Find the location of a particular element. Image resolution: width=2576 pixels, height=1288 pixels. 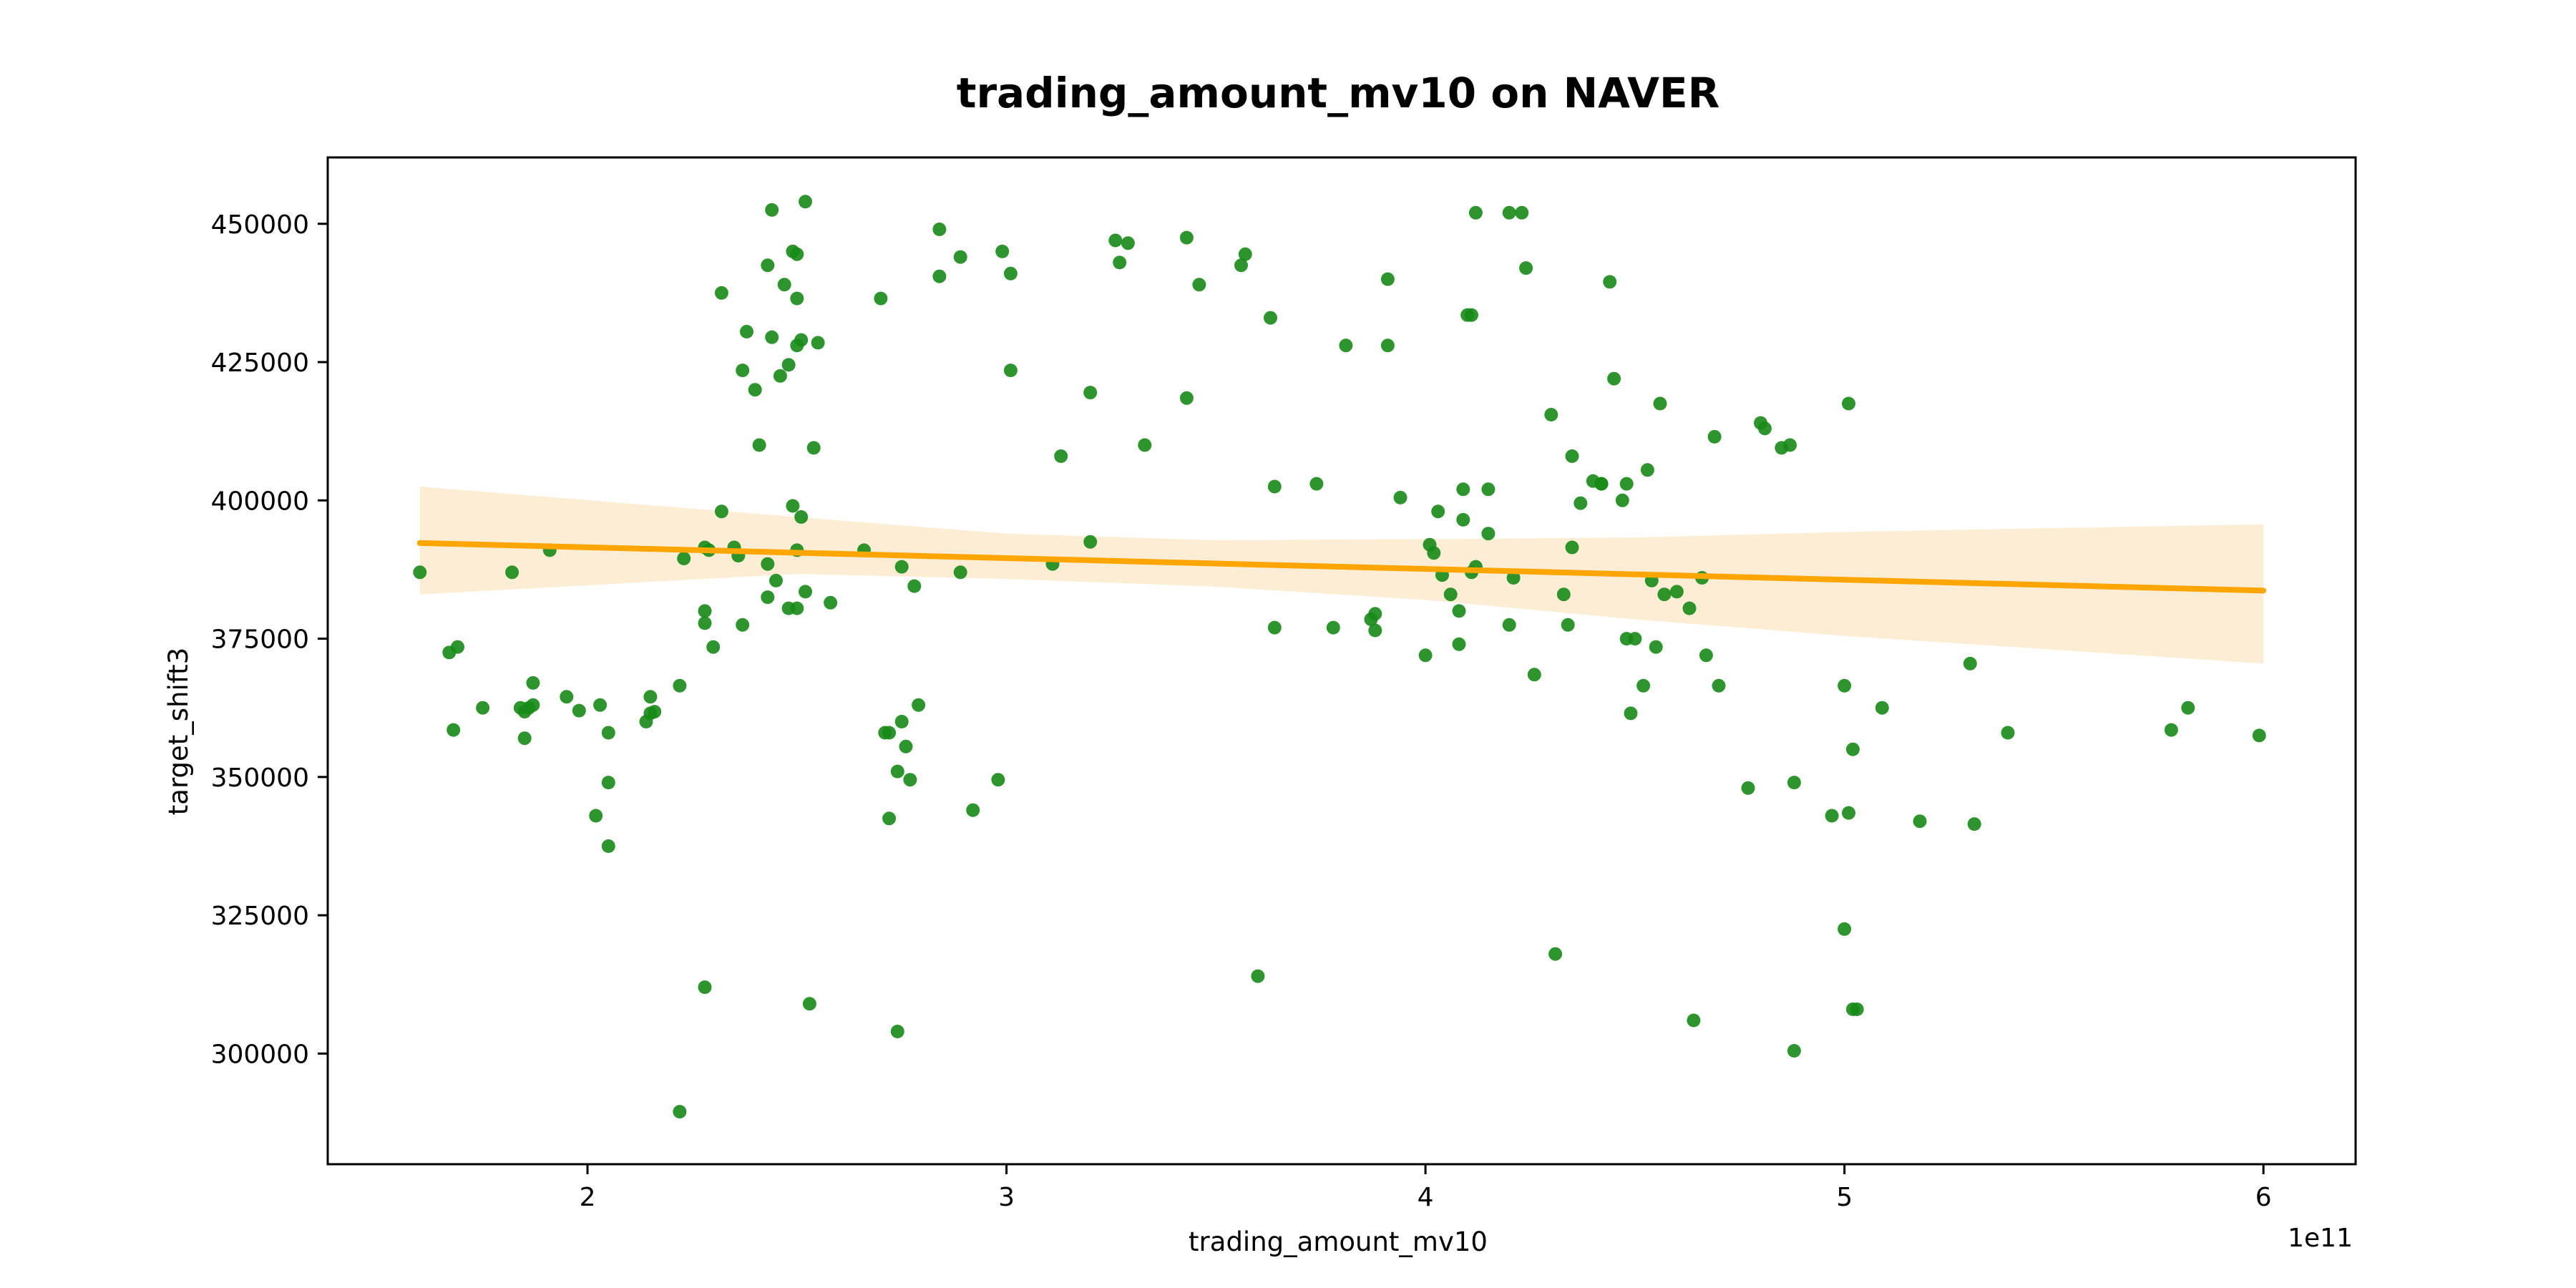

x-axis-label: trading_amount_mv10 is located at coordinates (1338, 1241).